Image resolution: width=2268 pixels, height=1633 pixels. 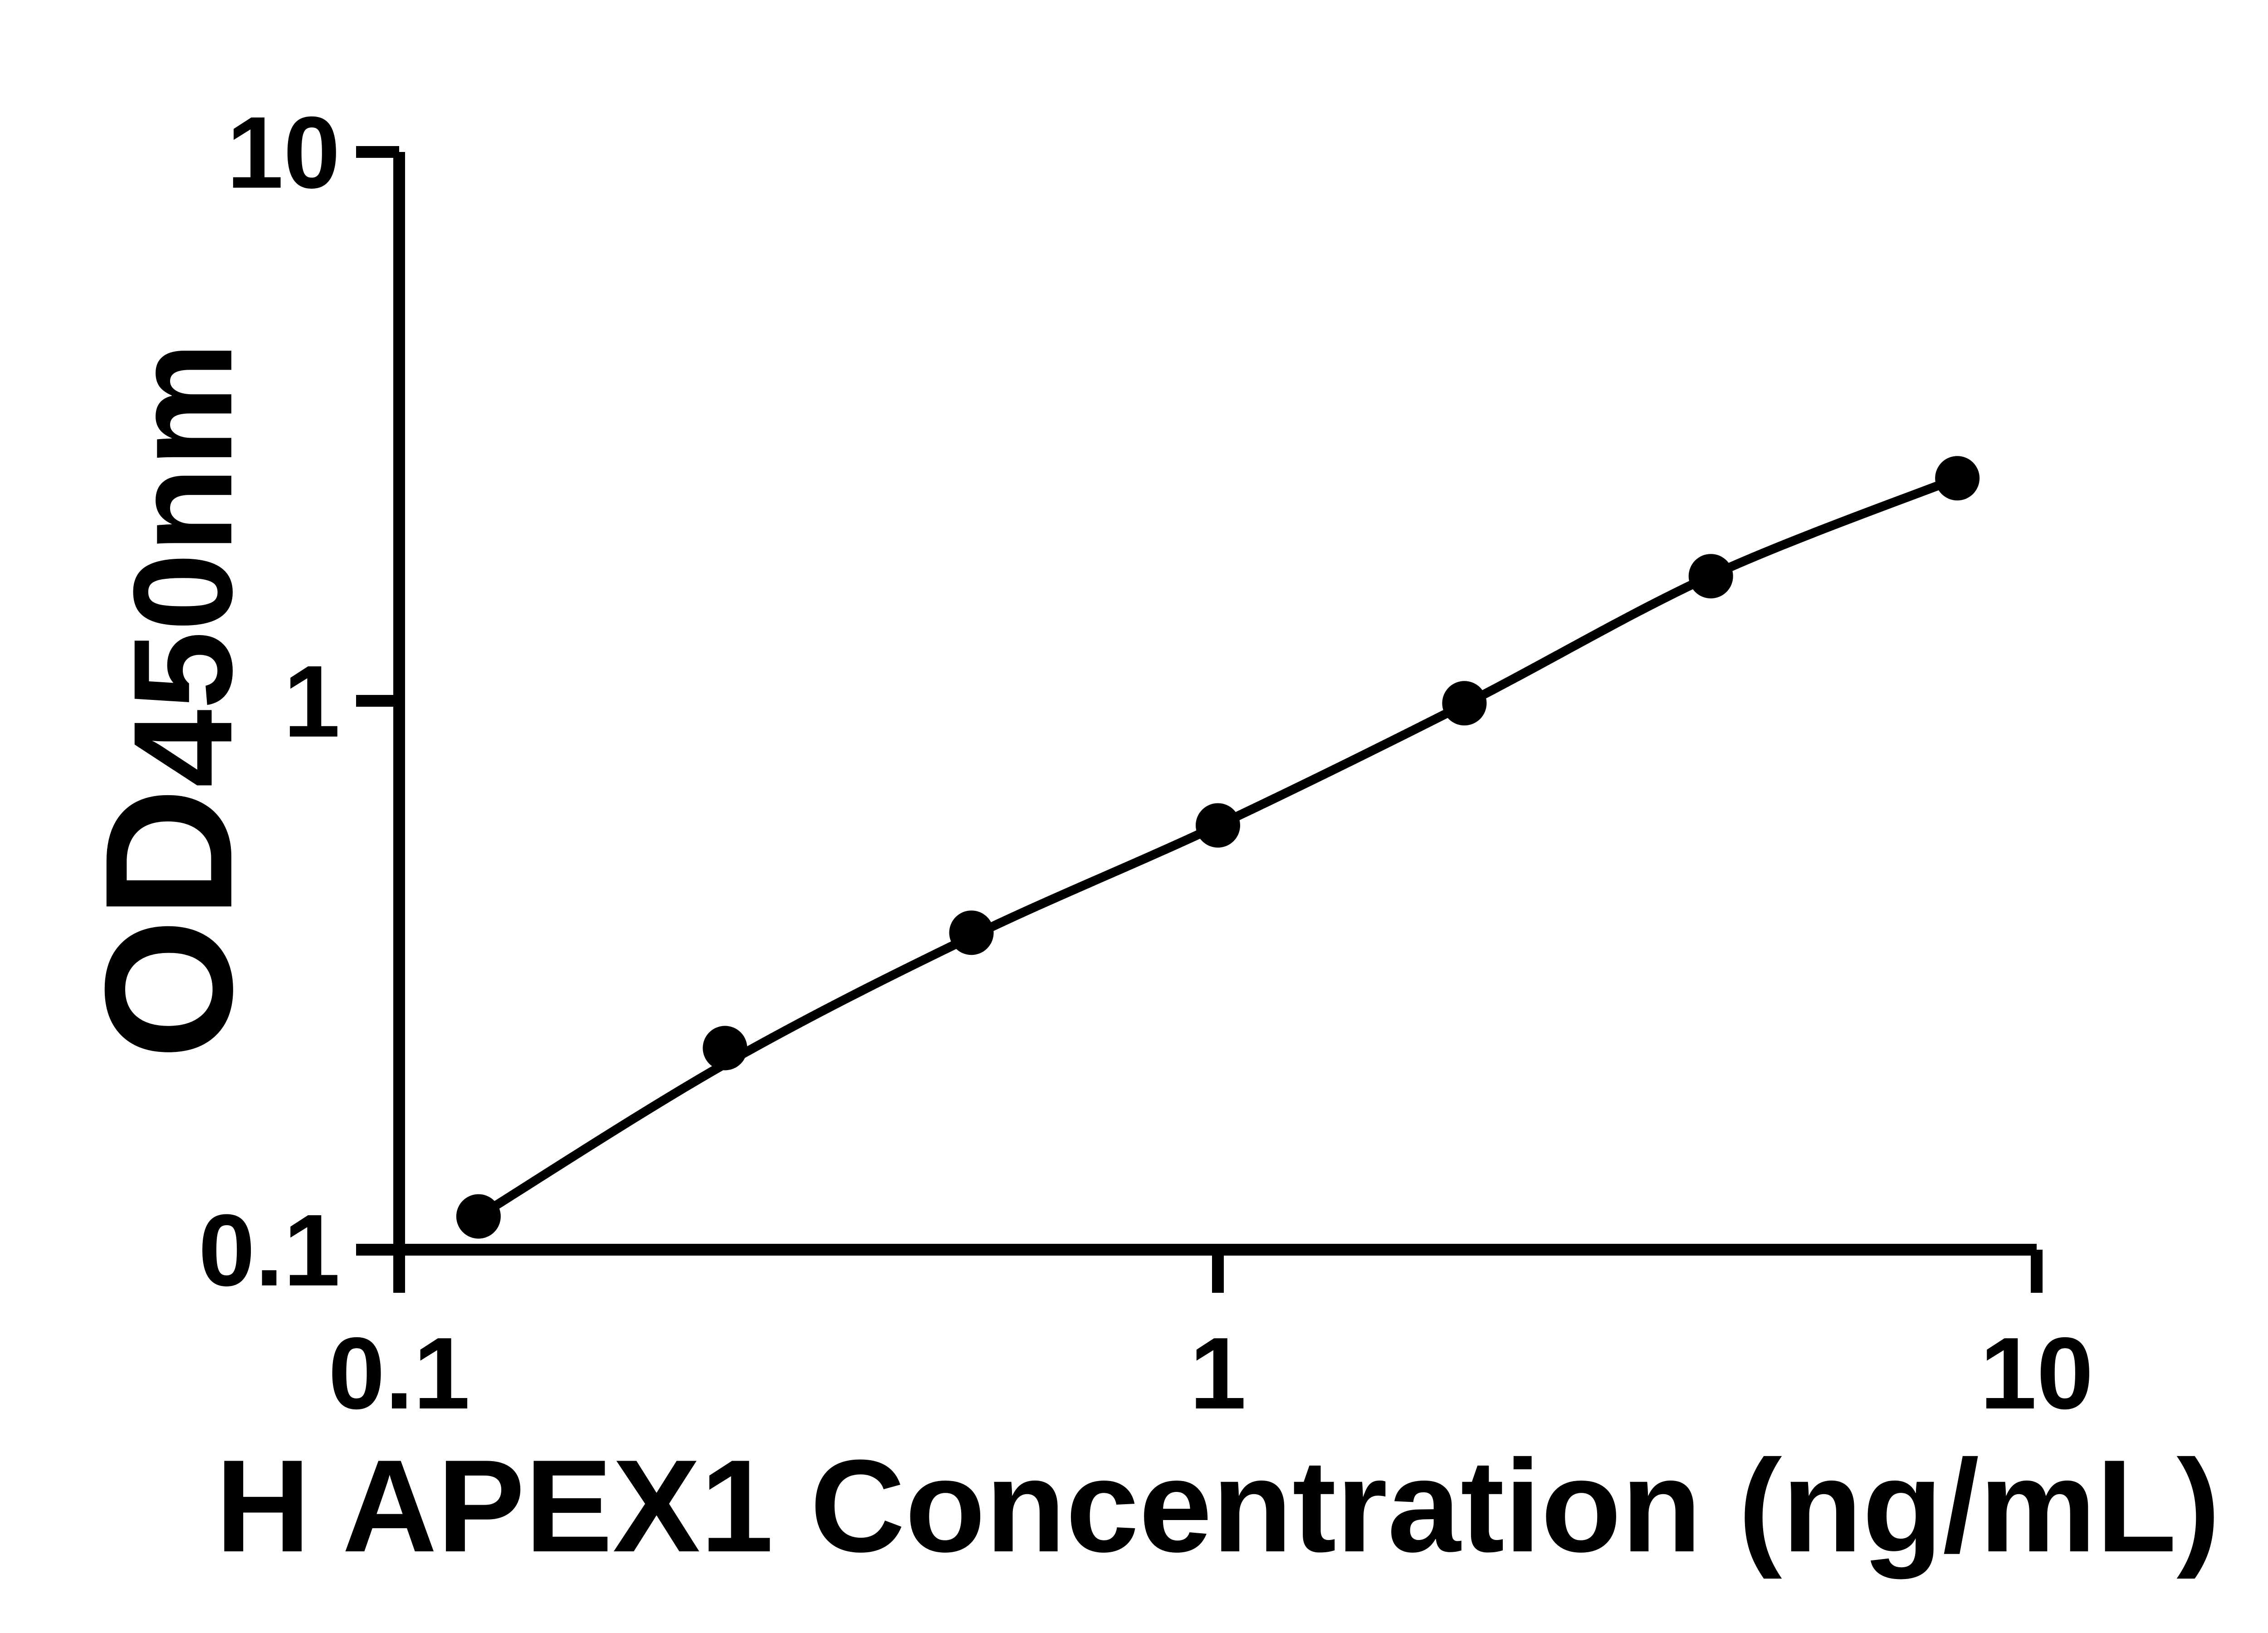 What do you see at coordinates (399, 1373) in the screenshot?
I see `x-tick-label-0.1: 0.1` at bounding box center [399, 1373].